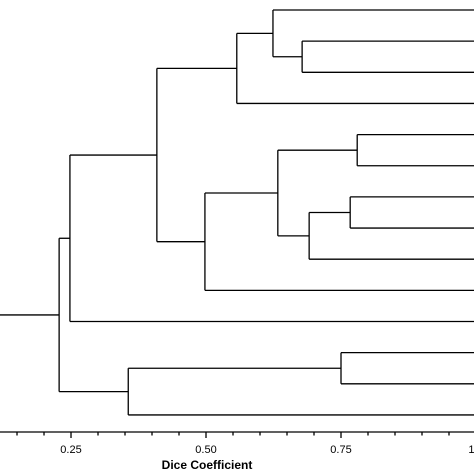 This screenshot has height=474, width=474. I want to click on x-tick-label: 0.75, so click(340, 450).